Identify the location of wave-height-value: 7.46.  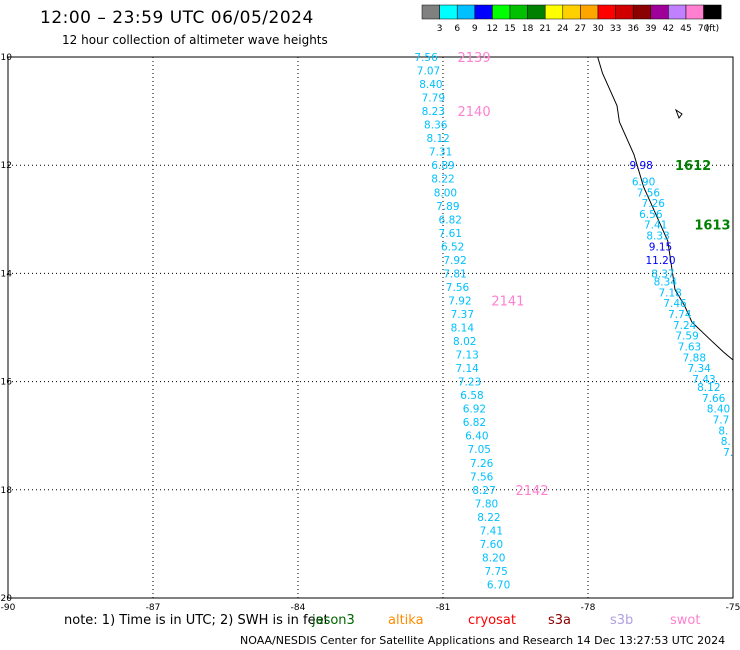
(675, 304).